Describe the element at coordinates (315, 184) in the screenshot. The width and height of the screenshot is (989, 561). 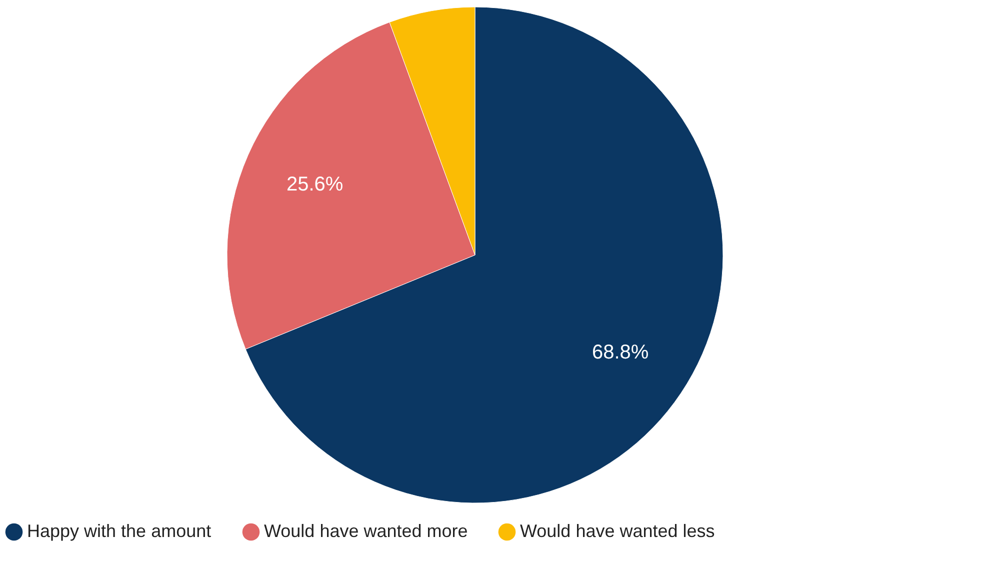
I see `data-label: 25.6%` at that location.